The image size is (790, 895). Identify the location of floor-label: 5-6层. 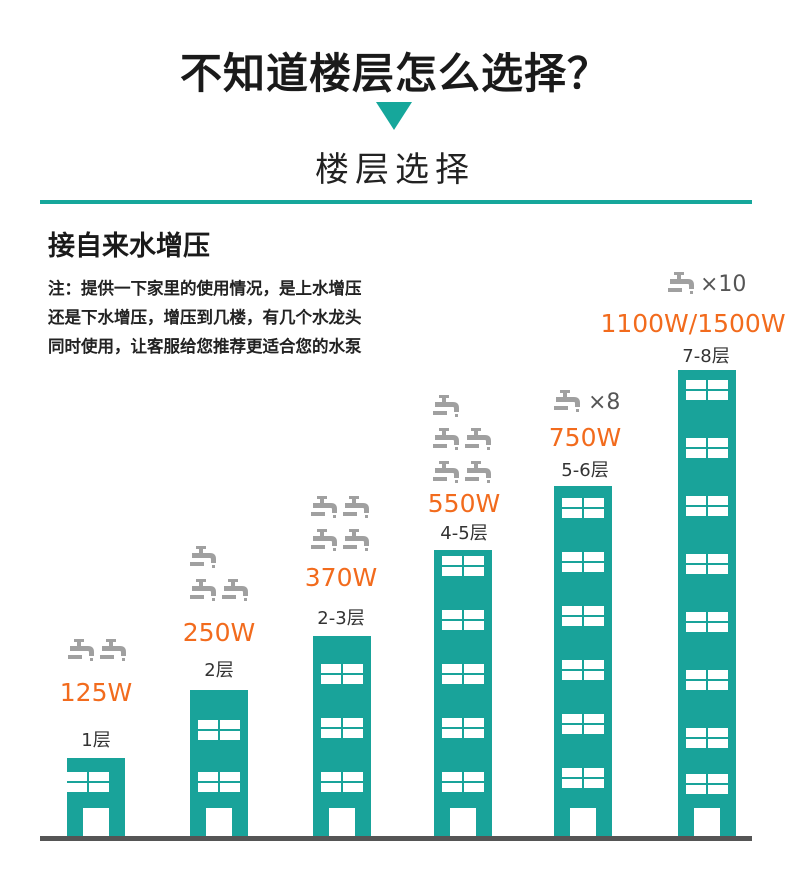
(585, 470).